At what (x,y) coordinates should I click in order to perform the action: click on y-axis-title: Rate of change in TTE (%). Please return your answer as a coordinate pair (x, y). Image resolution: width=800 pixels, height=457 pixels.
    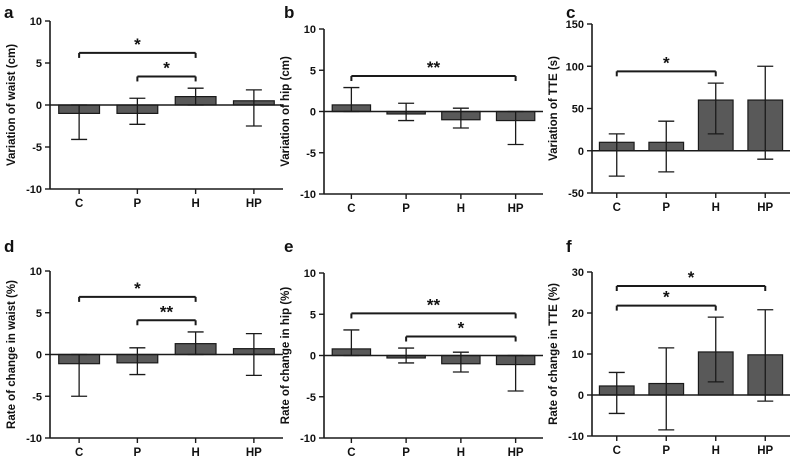
    Looking at the image, I should click on (554, 354).